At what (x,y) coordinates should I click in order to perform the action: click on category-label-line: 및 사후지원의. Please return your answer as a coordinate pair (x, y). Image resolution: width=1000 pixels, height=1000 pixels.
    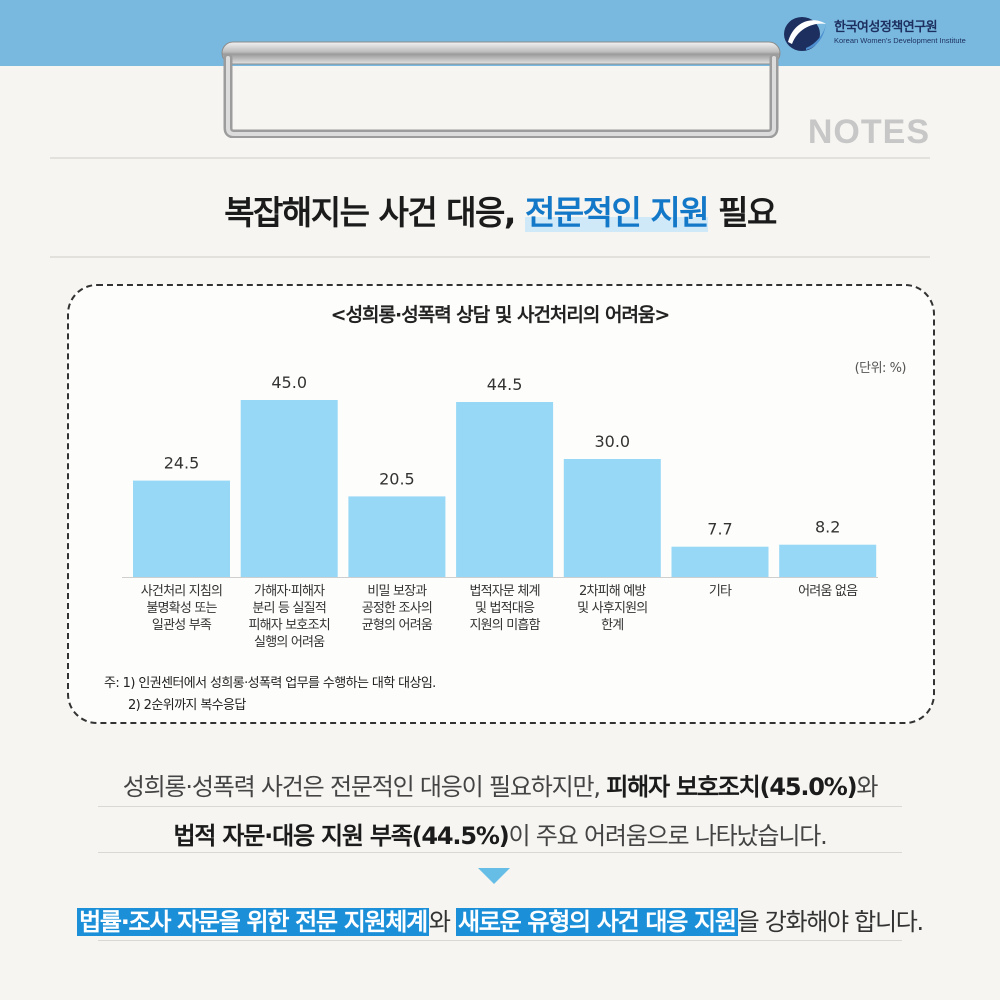
    Looking at the image, I should click on (612, 608).